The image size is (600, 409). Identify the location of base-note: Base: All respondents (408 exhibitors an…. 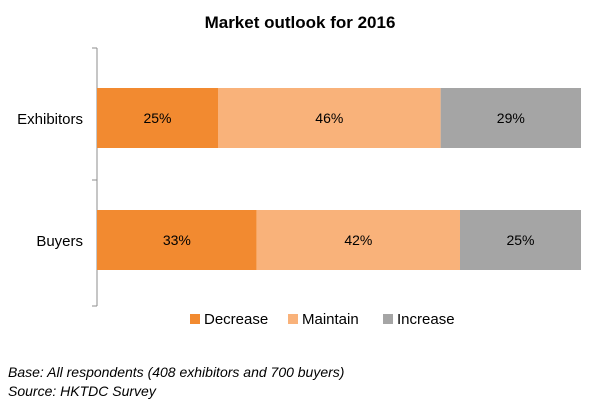
(176, 372).